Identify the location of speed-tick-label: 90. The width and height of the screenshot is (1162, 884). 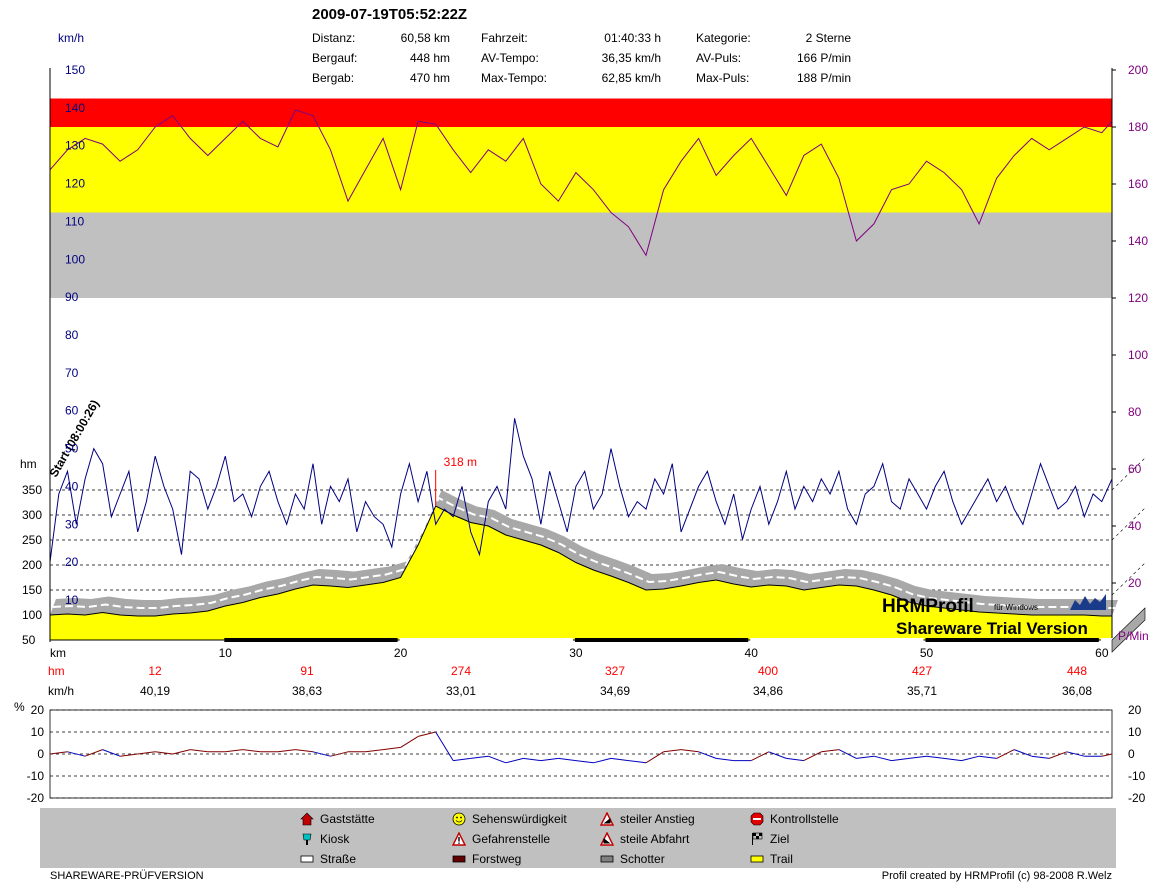
(72, 297).